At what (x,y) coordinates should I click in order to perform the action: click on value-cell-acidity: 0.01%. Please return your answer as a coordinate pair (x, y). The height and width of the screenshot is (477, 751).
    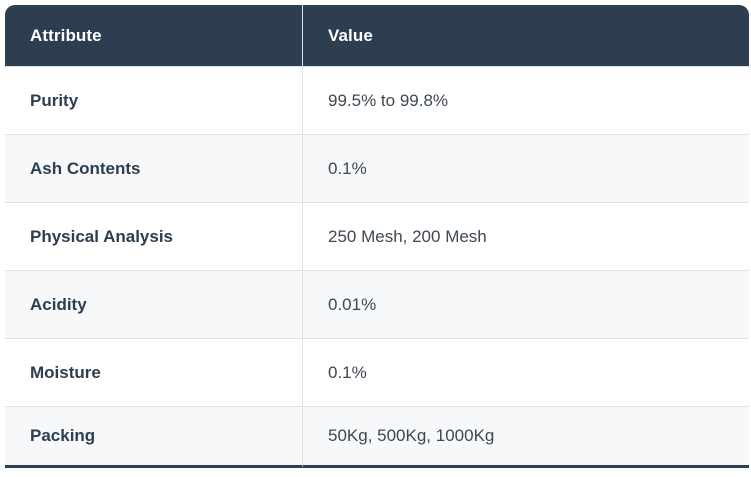
    Looking at the image, I should click on (525, 304).